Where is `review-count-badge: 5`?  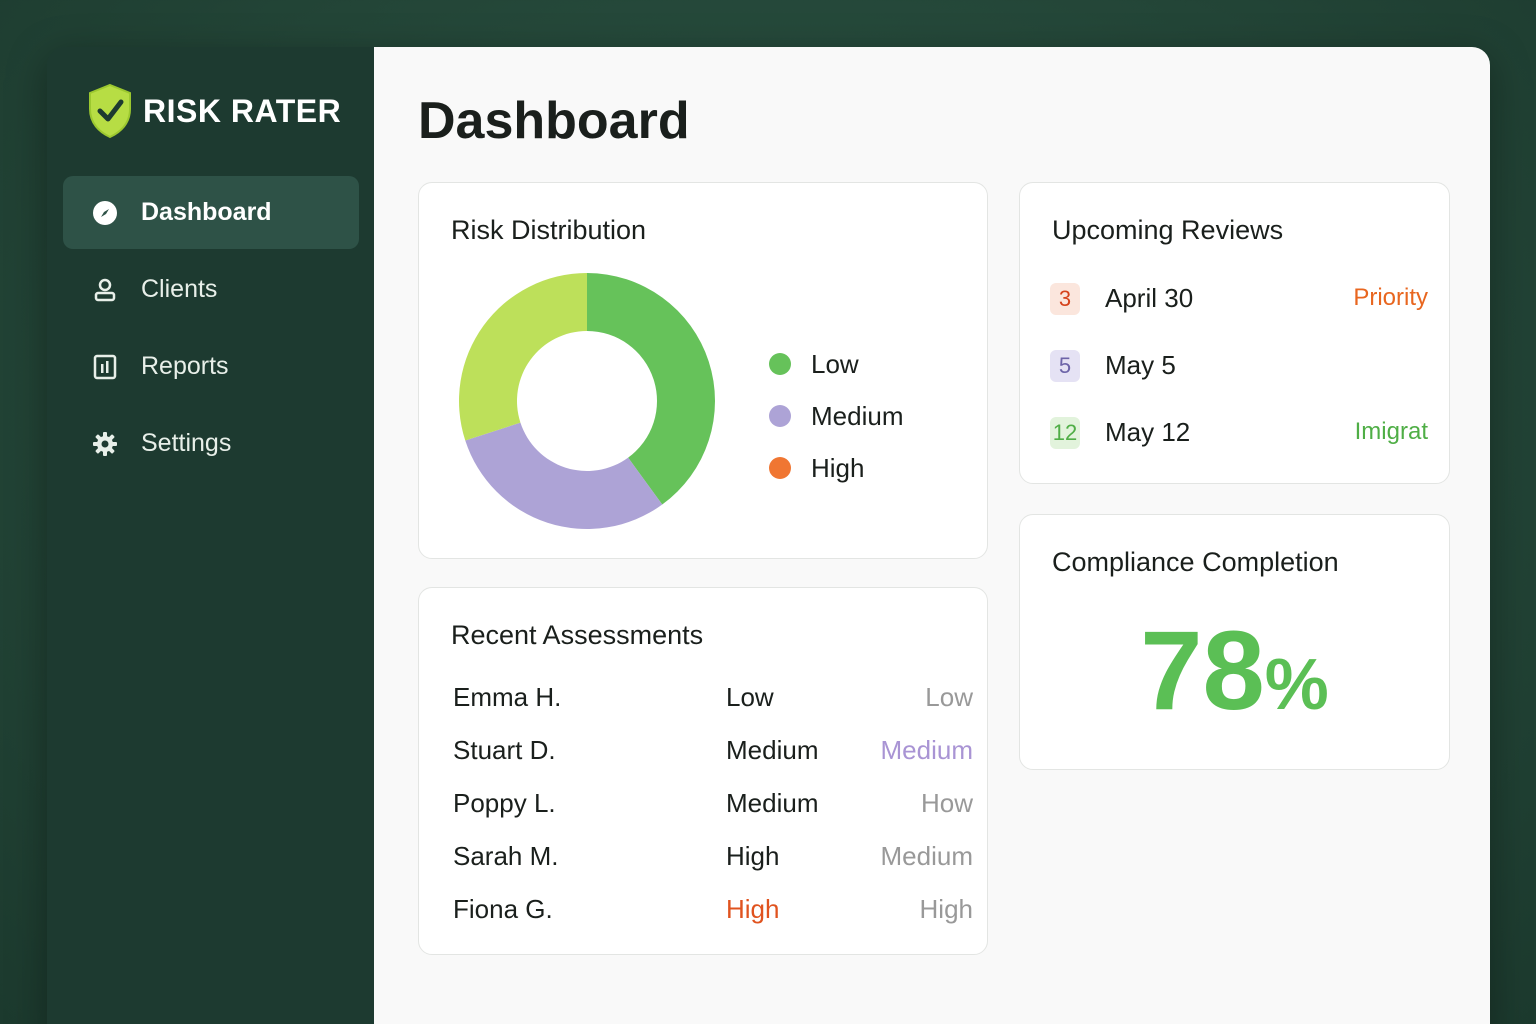
review-count-badge: 5 is located at coordinates (1065, 366).